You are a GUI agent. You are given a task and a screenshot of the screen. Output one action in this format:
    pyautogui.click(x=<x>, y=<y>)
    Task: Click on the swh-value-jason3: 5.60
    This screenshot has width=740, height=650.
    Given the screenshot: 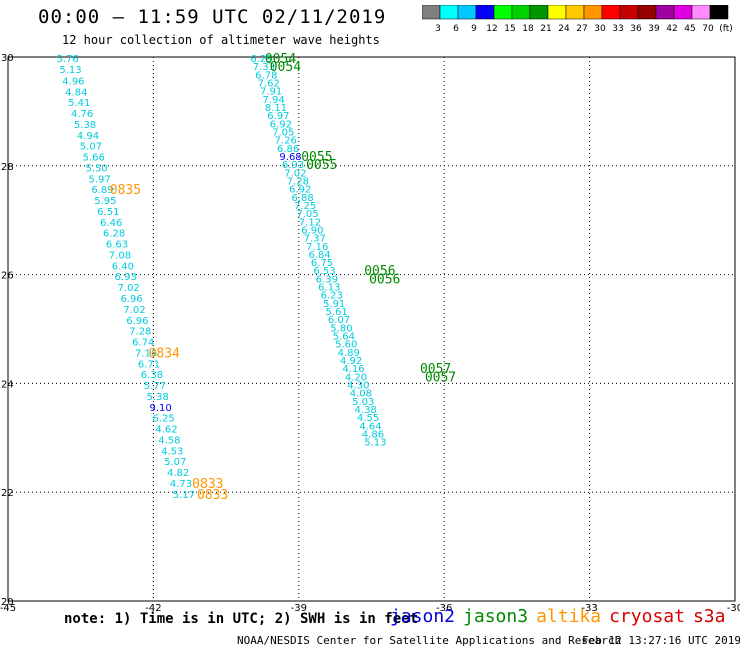 What is the action you would take?
    pyautogui.click(x=346, y=345)
    